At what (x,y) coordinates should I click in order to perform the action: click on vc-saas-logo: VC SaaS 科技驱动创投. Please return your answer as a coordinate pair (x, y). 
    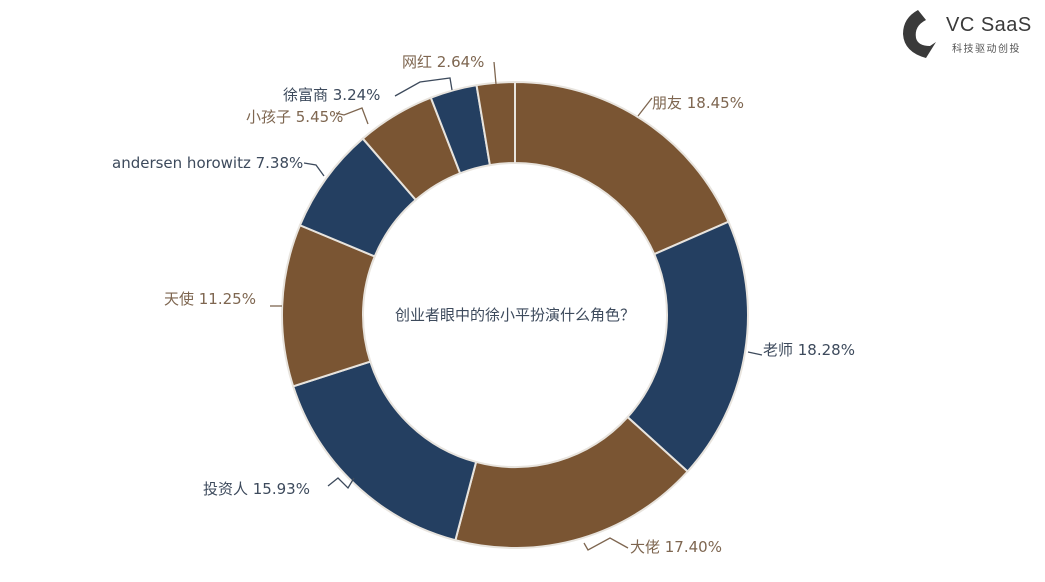
    Looking at the image, I should click on (970, 34).